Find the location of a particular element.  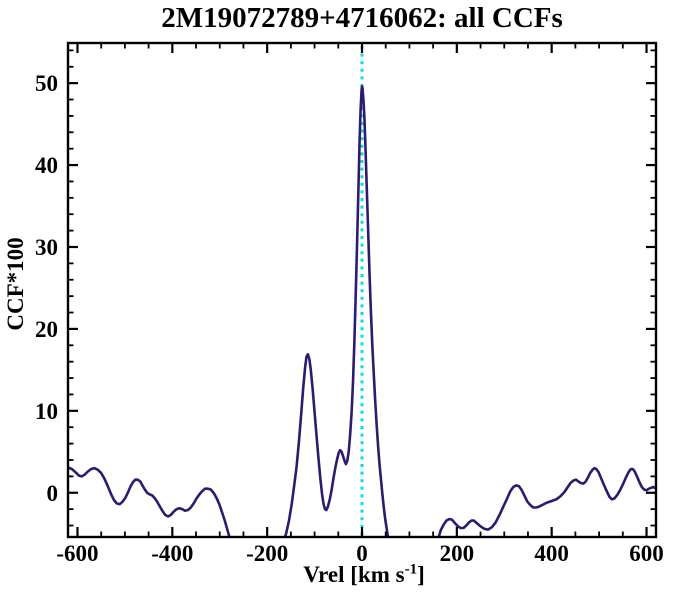

x-tick-label: -400 is located at coordinates (172, 553).